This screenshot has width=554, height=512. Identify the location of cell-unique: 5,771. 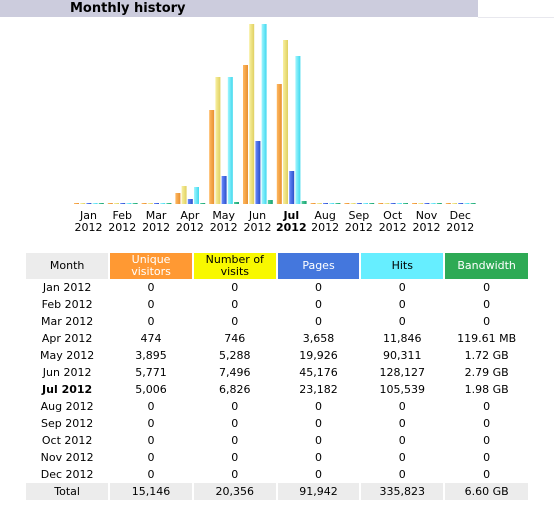
(151, 372).